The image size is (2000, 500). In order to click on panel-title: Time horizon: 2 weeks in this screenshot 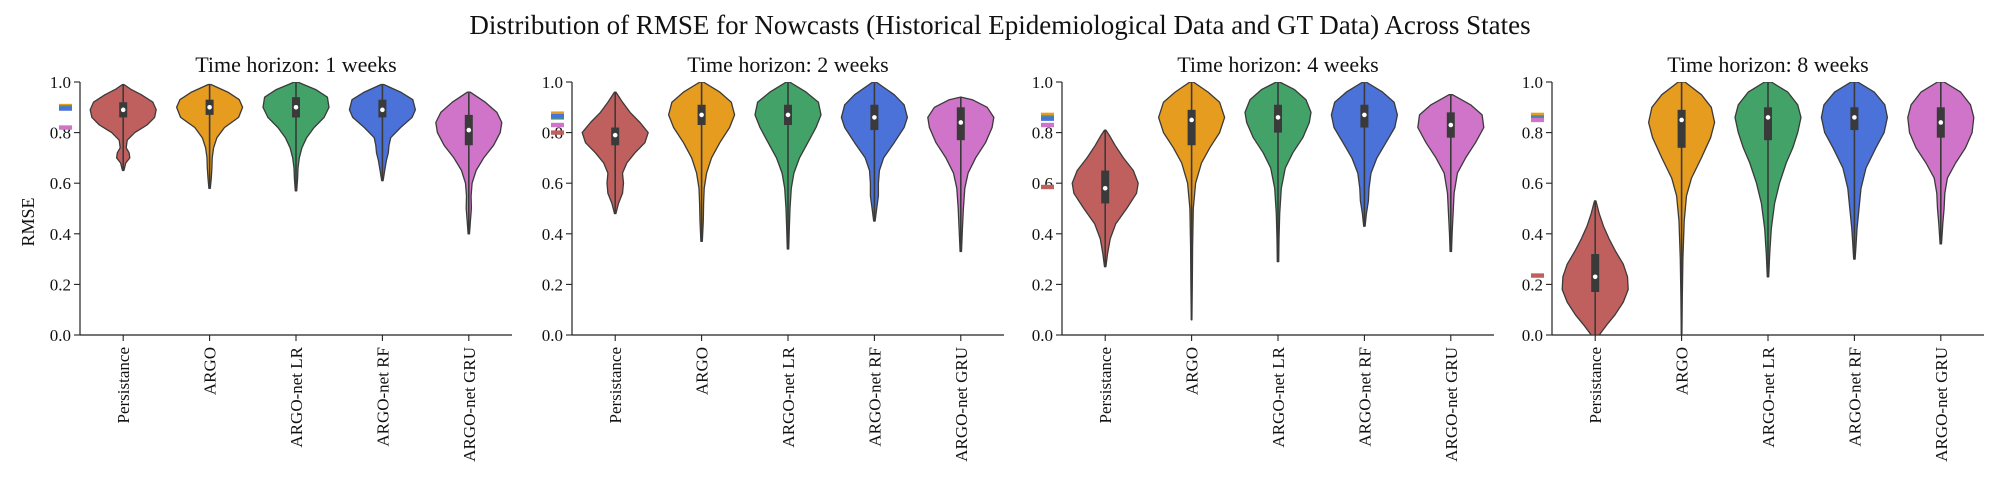, I will do `click(787, 64)`.